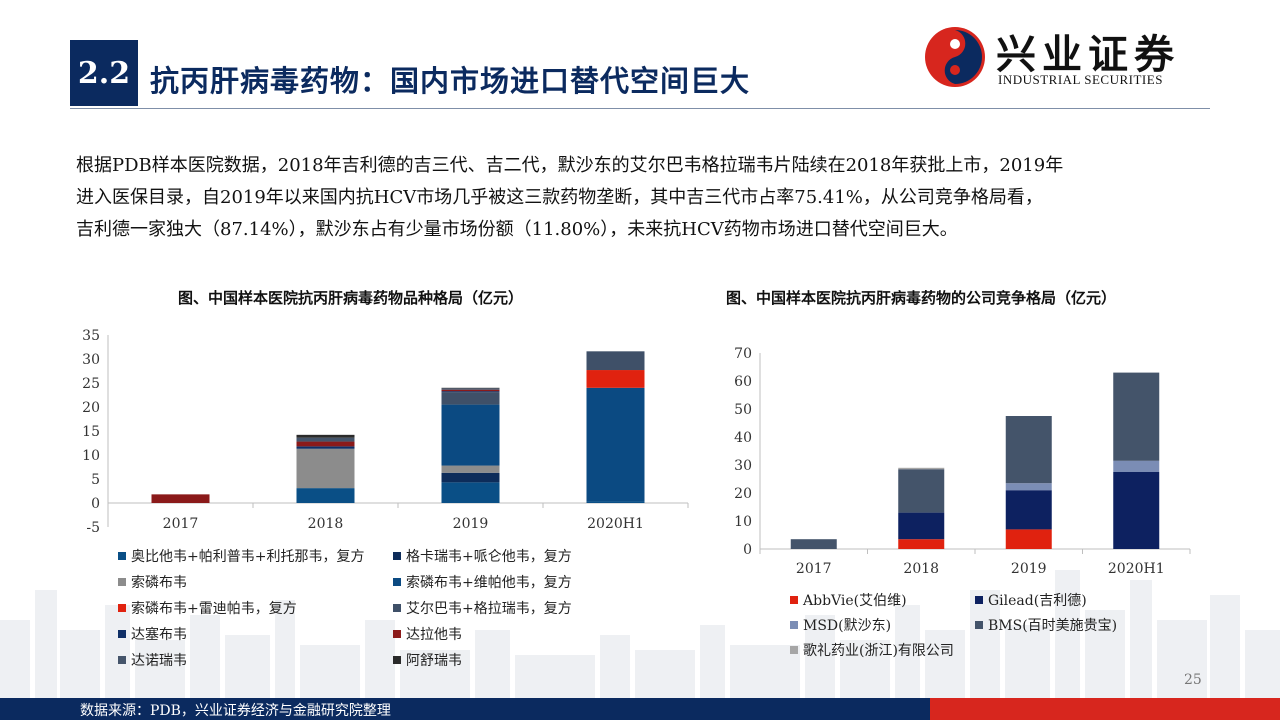 The image size is (1280, 720). I want to click on chart2-legend-item: MSD(默沙东), so click(840, 625).